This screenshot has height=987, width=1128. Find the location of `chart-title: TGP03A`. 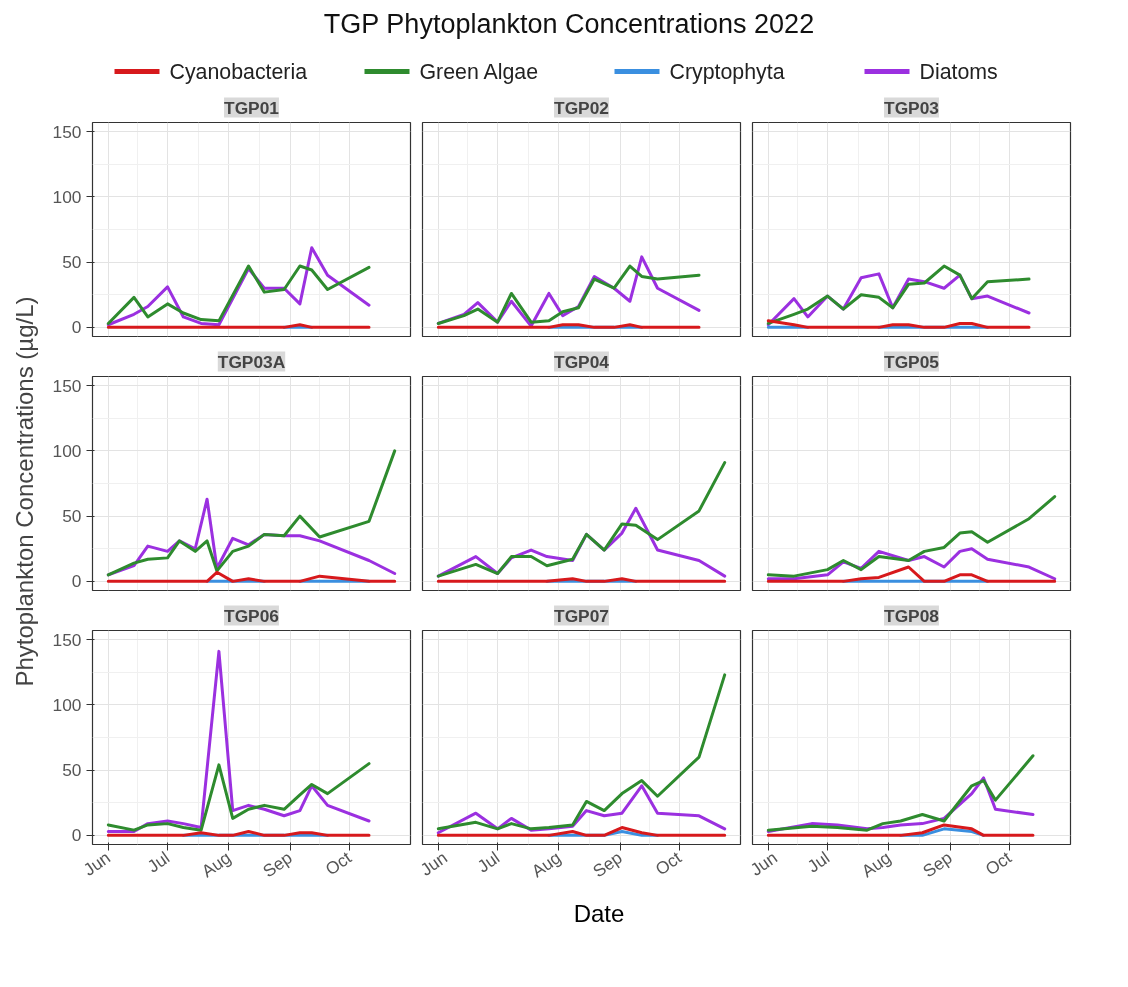

chart-title: TGP03A is located at coordinates (251, 361).